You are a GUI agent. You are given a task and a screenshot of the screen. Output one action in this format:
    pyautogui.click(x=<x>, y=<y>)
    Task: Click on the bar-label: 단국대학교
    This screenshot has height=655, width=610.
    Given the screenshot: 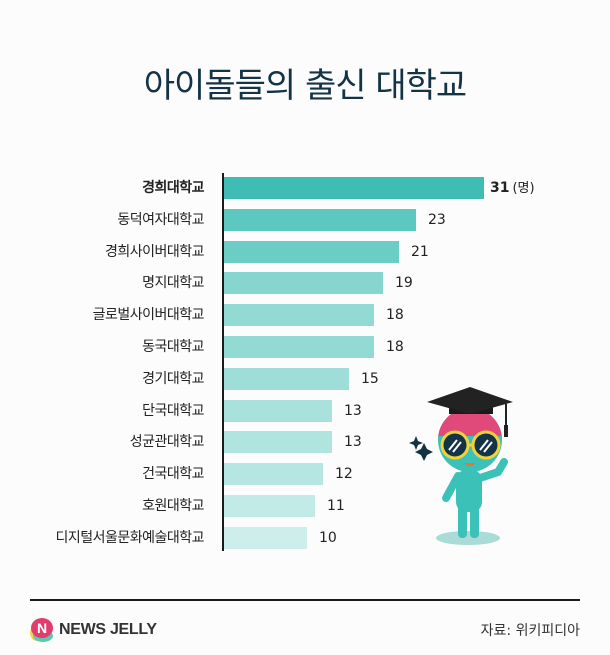 What is the action you would take?
    pyautogui.click(x=173, y=410)
    